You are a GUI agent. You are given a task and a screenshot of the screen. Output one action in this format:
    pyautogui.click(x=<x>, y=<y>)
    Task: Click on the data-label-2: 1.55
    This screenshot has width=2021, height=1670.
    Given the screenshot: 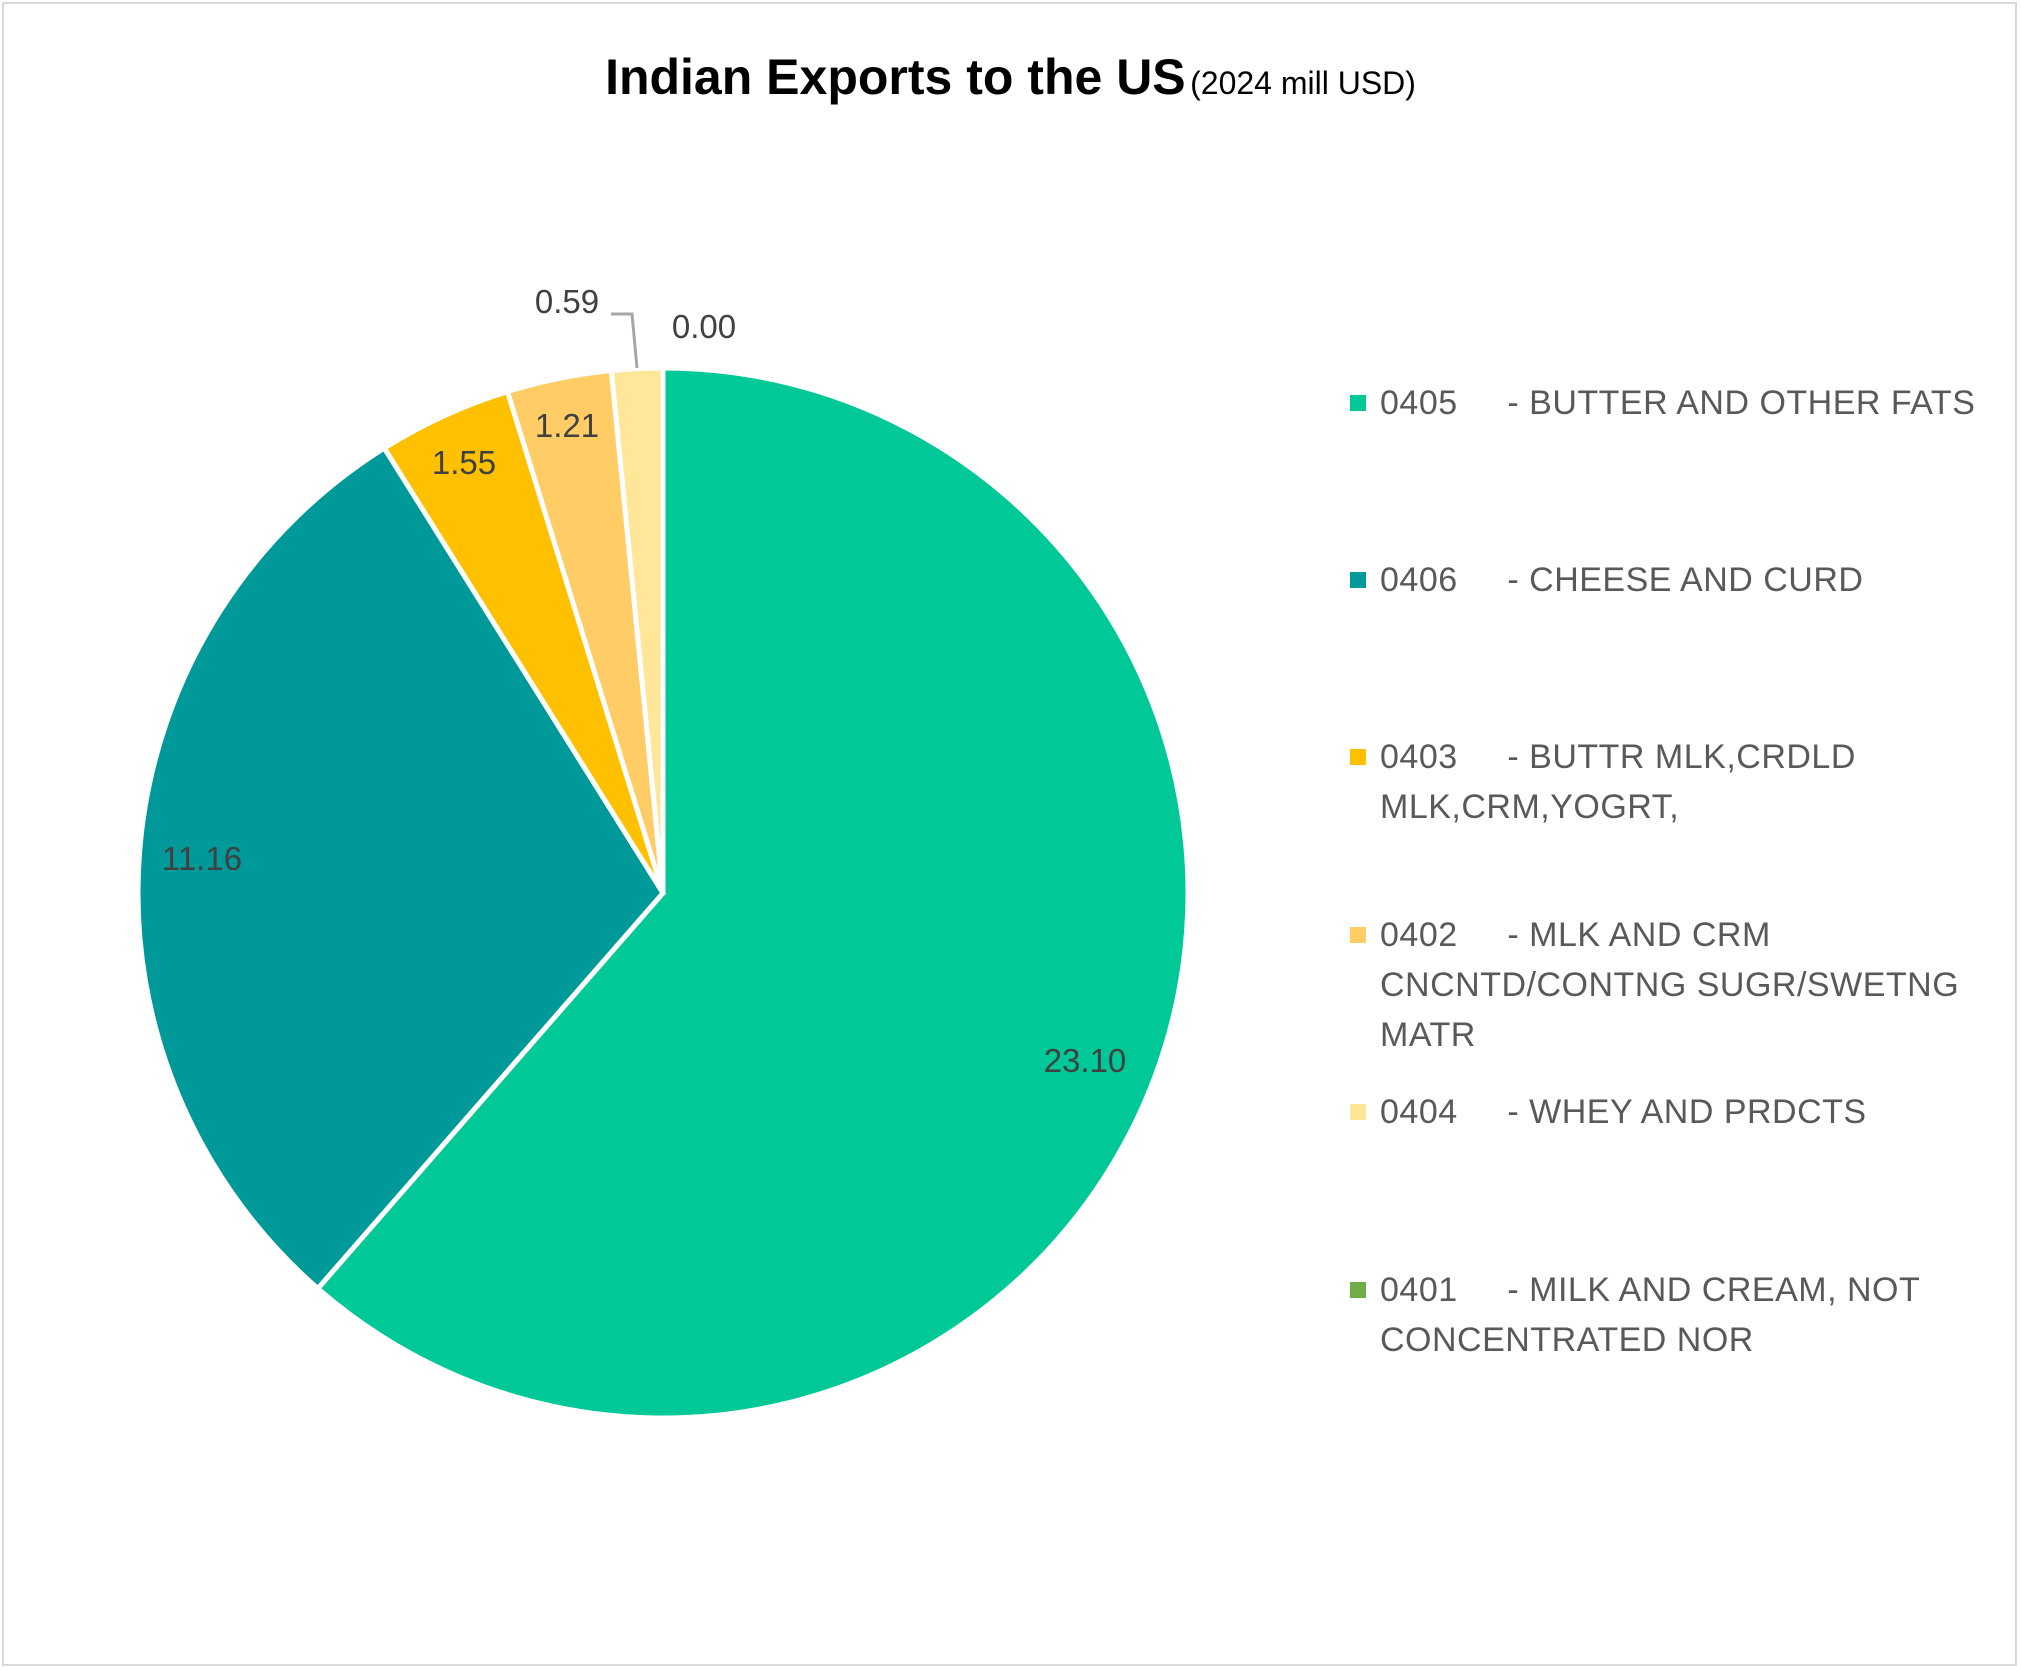 What is the action you would take?
    pyautogui.click(x=464, y=462)
    